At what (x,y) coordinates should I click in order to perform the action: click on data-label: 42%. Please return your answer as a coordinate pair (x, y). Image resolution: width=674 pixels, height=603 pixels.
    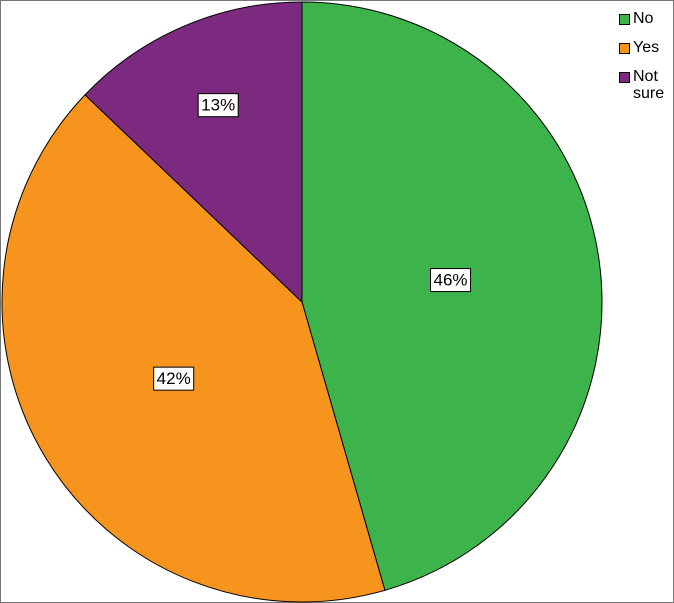
    Looking at the image, I should click on (174, 378).